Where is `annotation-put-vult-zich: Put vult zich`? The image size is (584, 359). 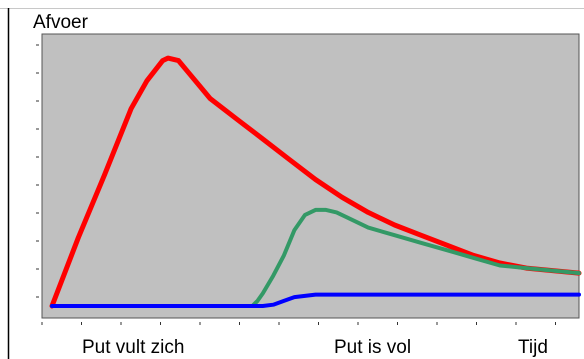
annotation-put-vult-zich: Put vult zich is located at coordinates (133, 347).